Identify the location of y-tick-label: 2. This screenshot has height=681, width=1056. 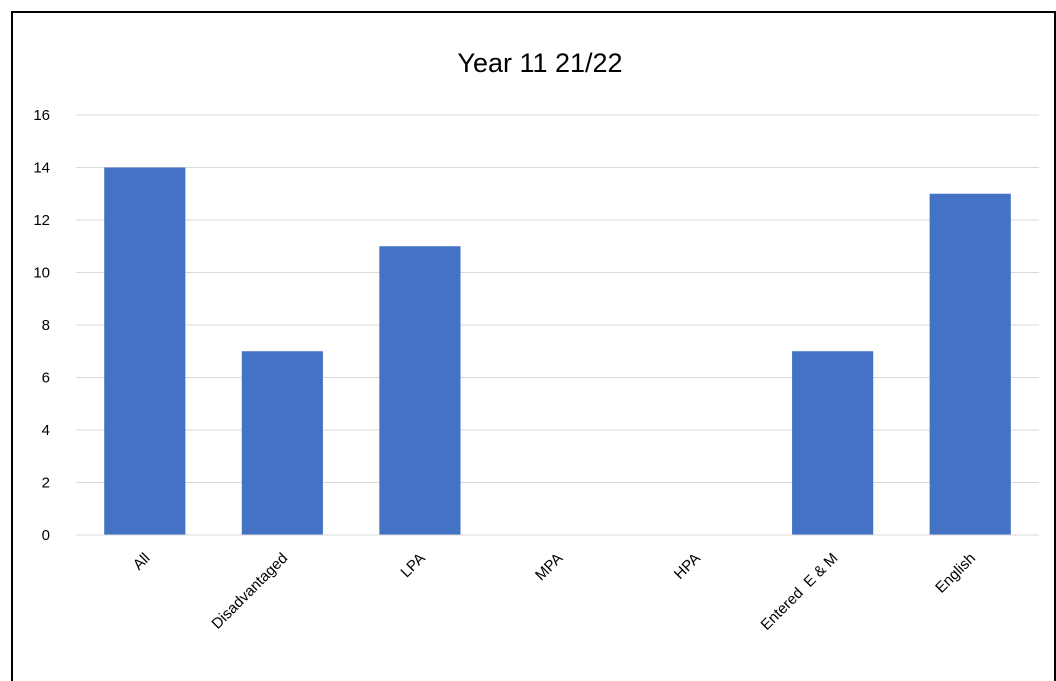
(46, 483).